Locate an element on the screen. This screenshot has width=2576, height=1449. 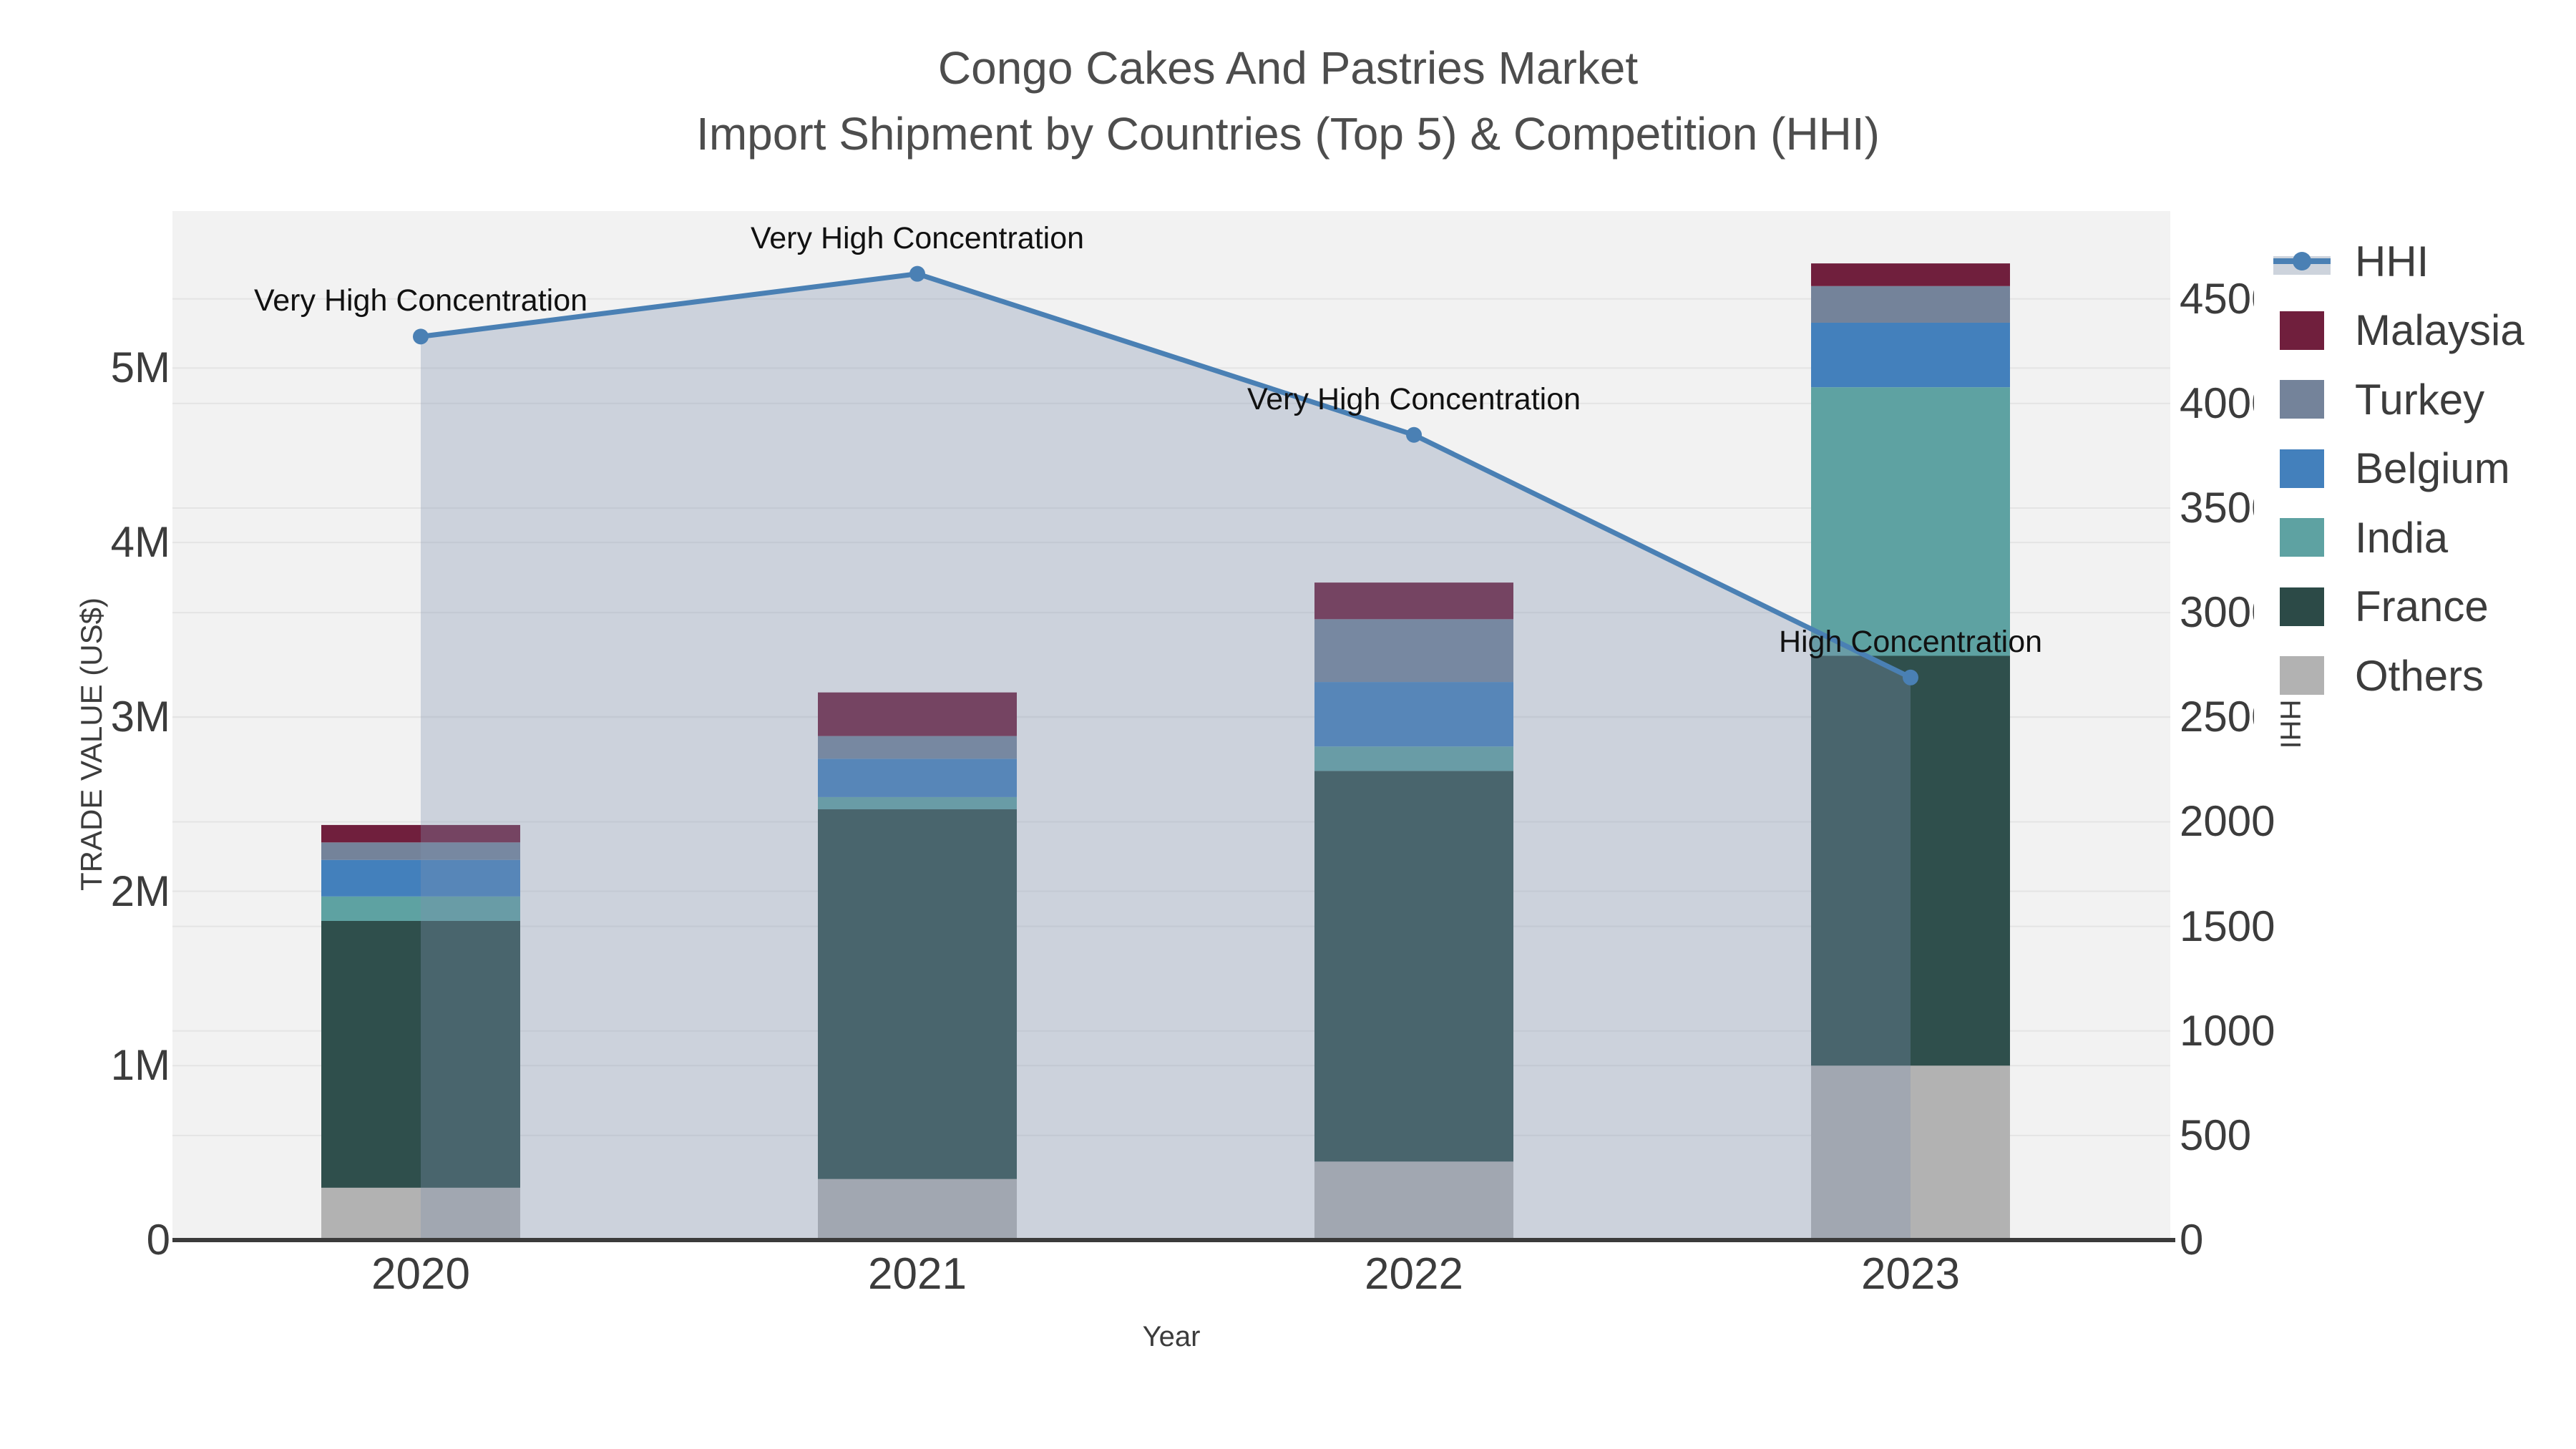
hhi-point-2023 is located at coordinates (1910, 677).